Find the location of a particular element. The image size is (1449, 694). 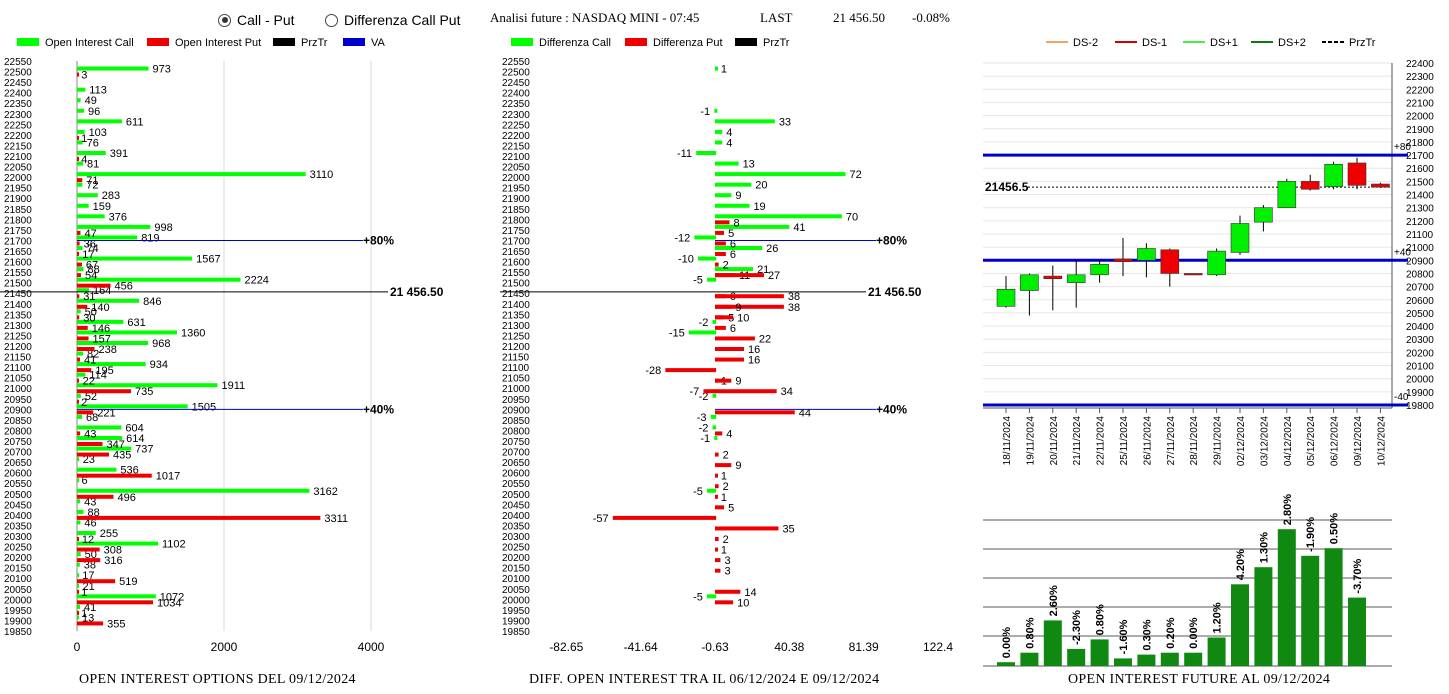

put-value-label: 347 is located at coordinates (116, 445).